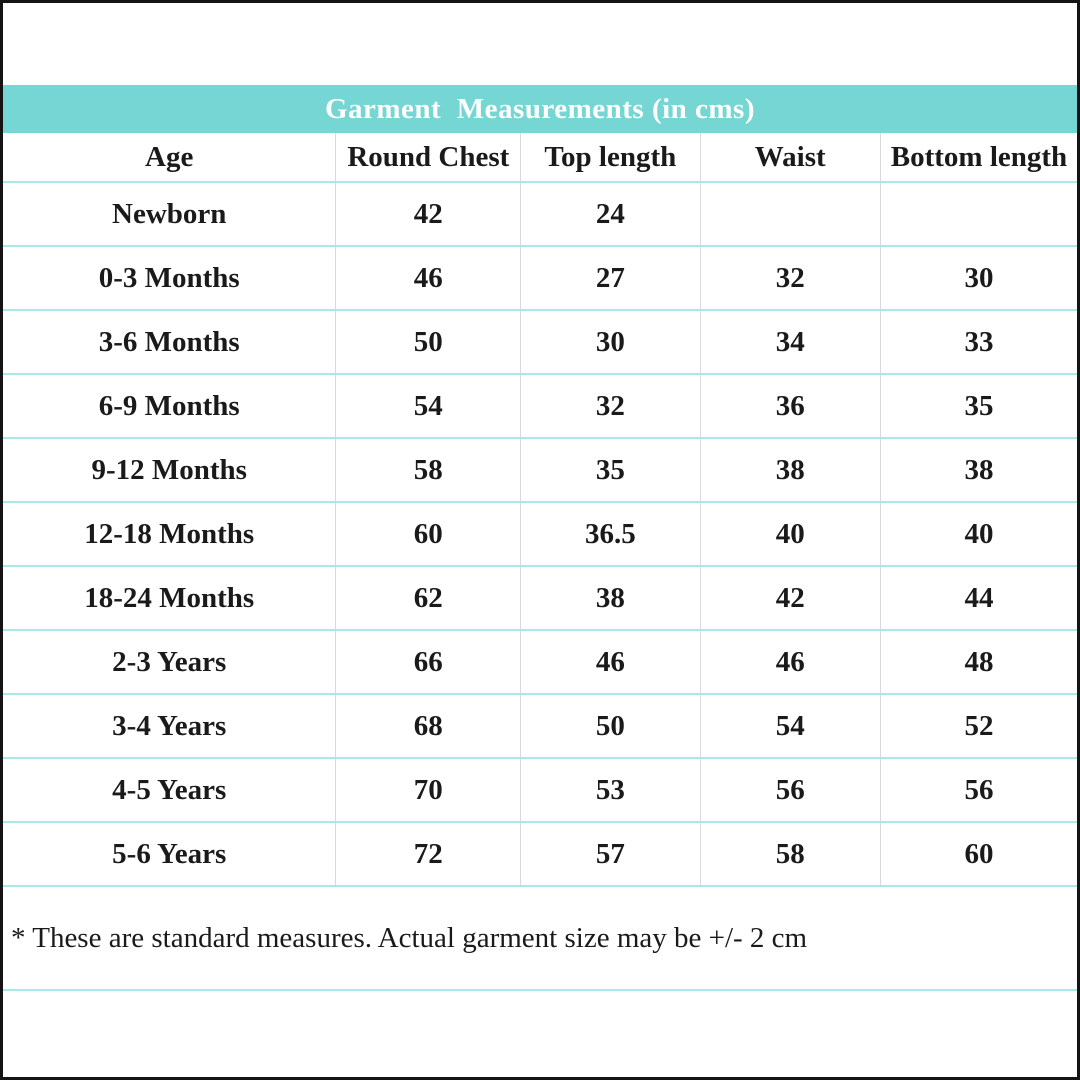 Image resolution: width=1080 pixels, height=1080 pixels. I want to click on age-cell: 18-24 Months, so click(170, 598).